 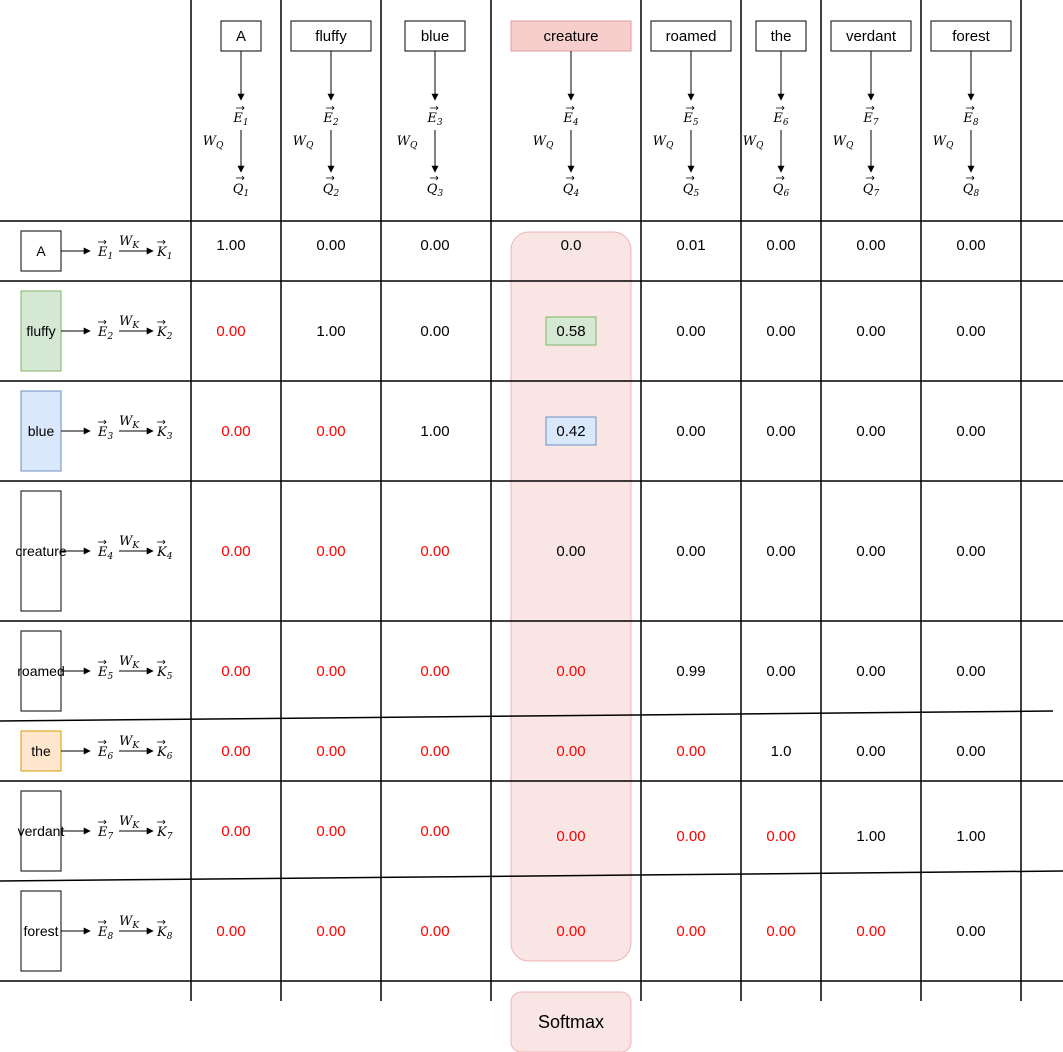 I want to click on embedding-symbol: E3, so click(x=434, y=119).